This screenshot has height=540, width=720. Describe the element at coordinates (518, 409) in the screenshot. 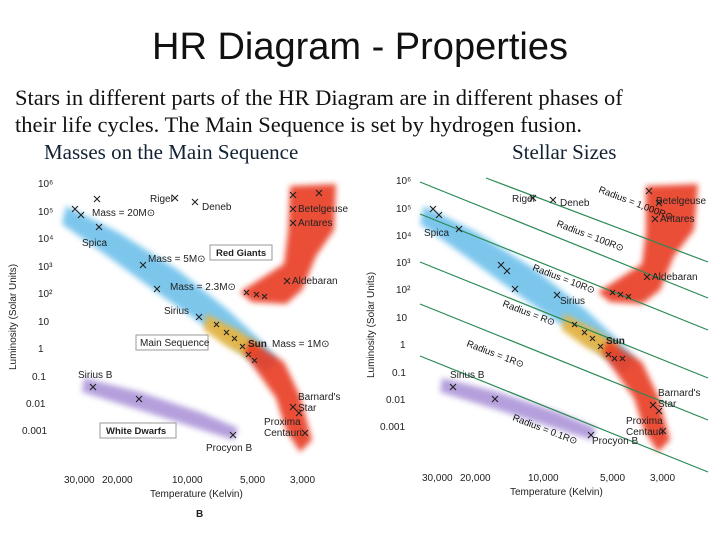

I see `right-white-dwarfs-region` at that location.